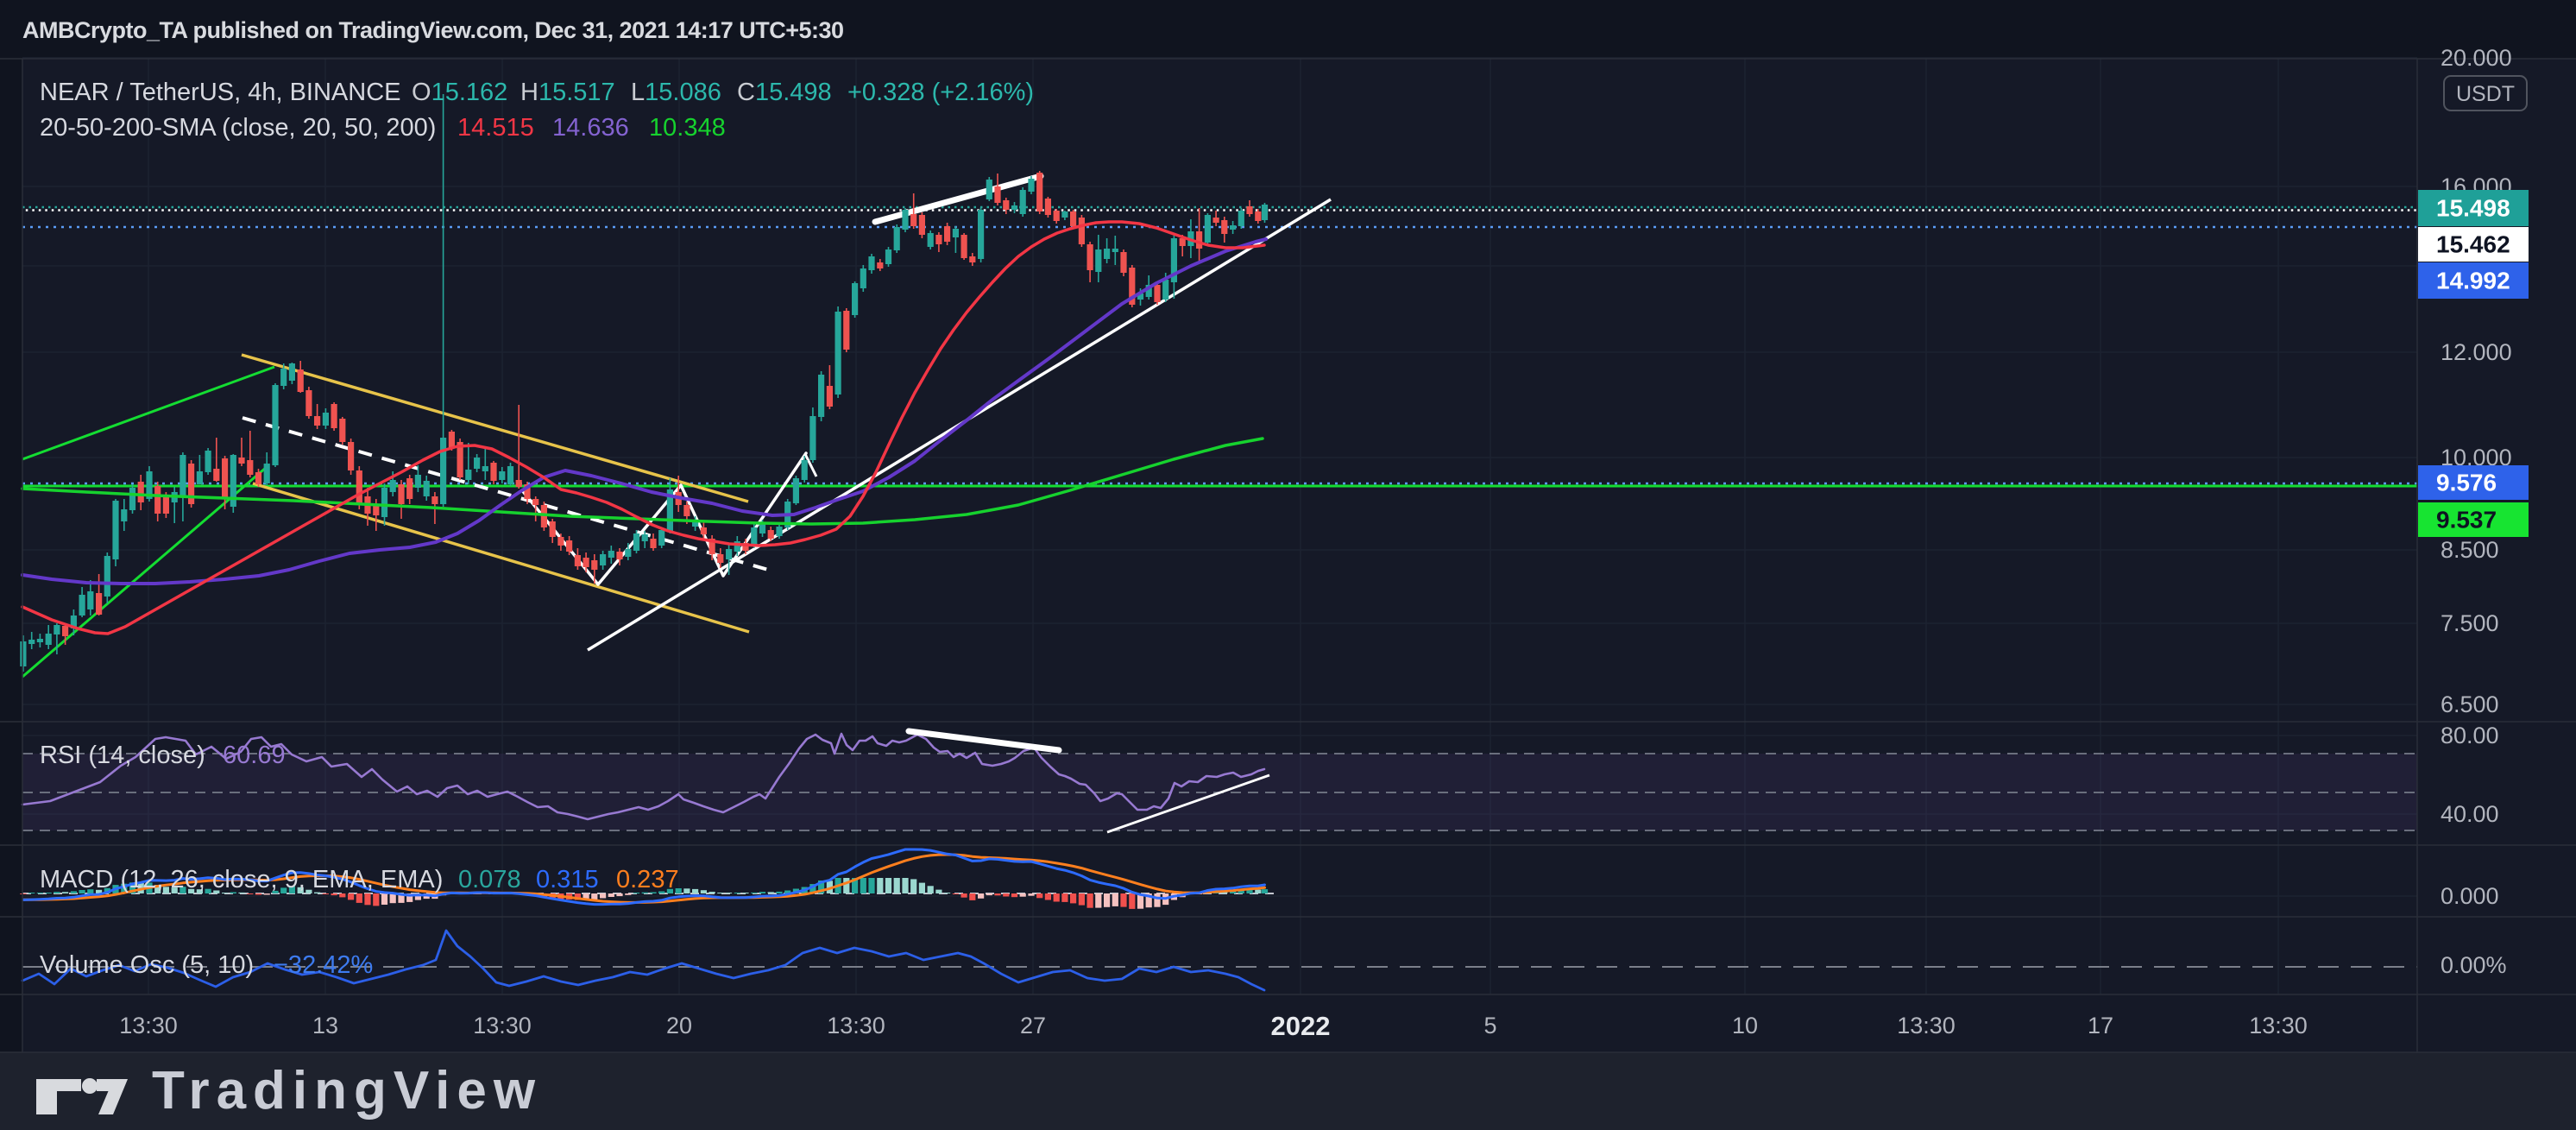 This screenshot has height=1130, width=2576. Describe the element at coordinates (2470, 704) in the screenshot. I see `svg-text: 6.500` at that location.